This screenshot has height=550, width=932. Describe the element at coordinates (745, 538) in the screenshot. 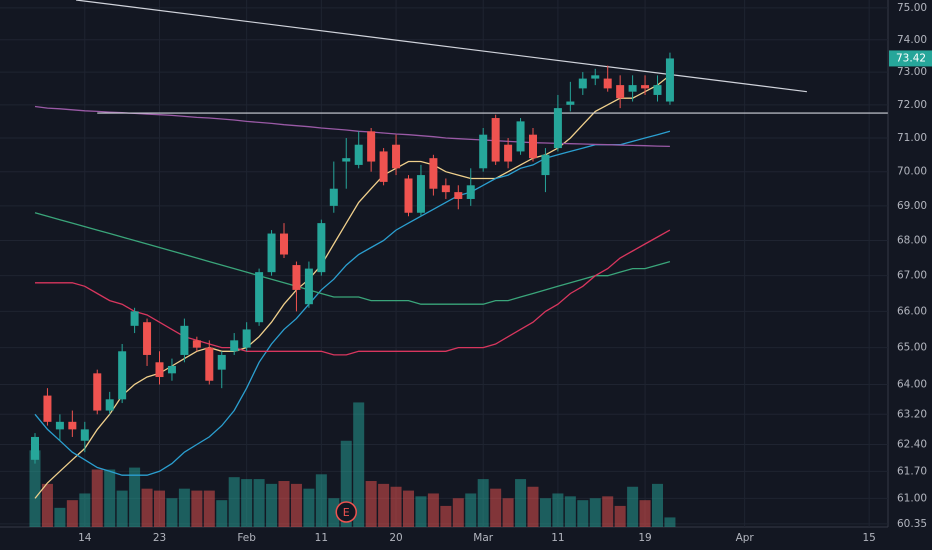

I see `x-tick-label: Apr` at that location.